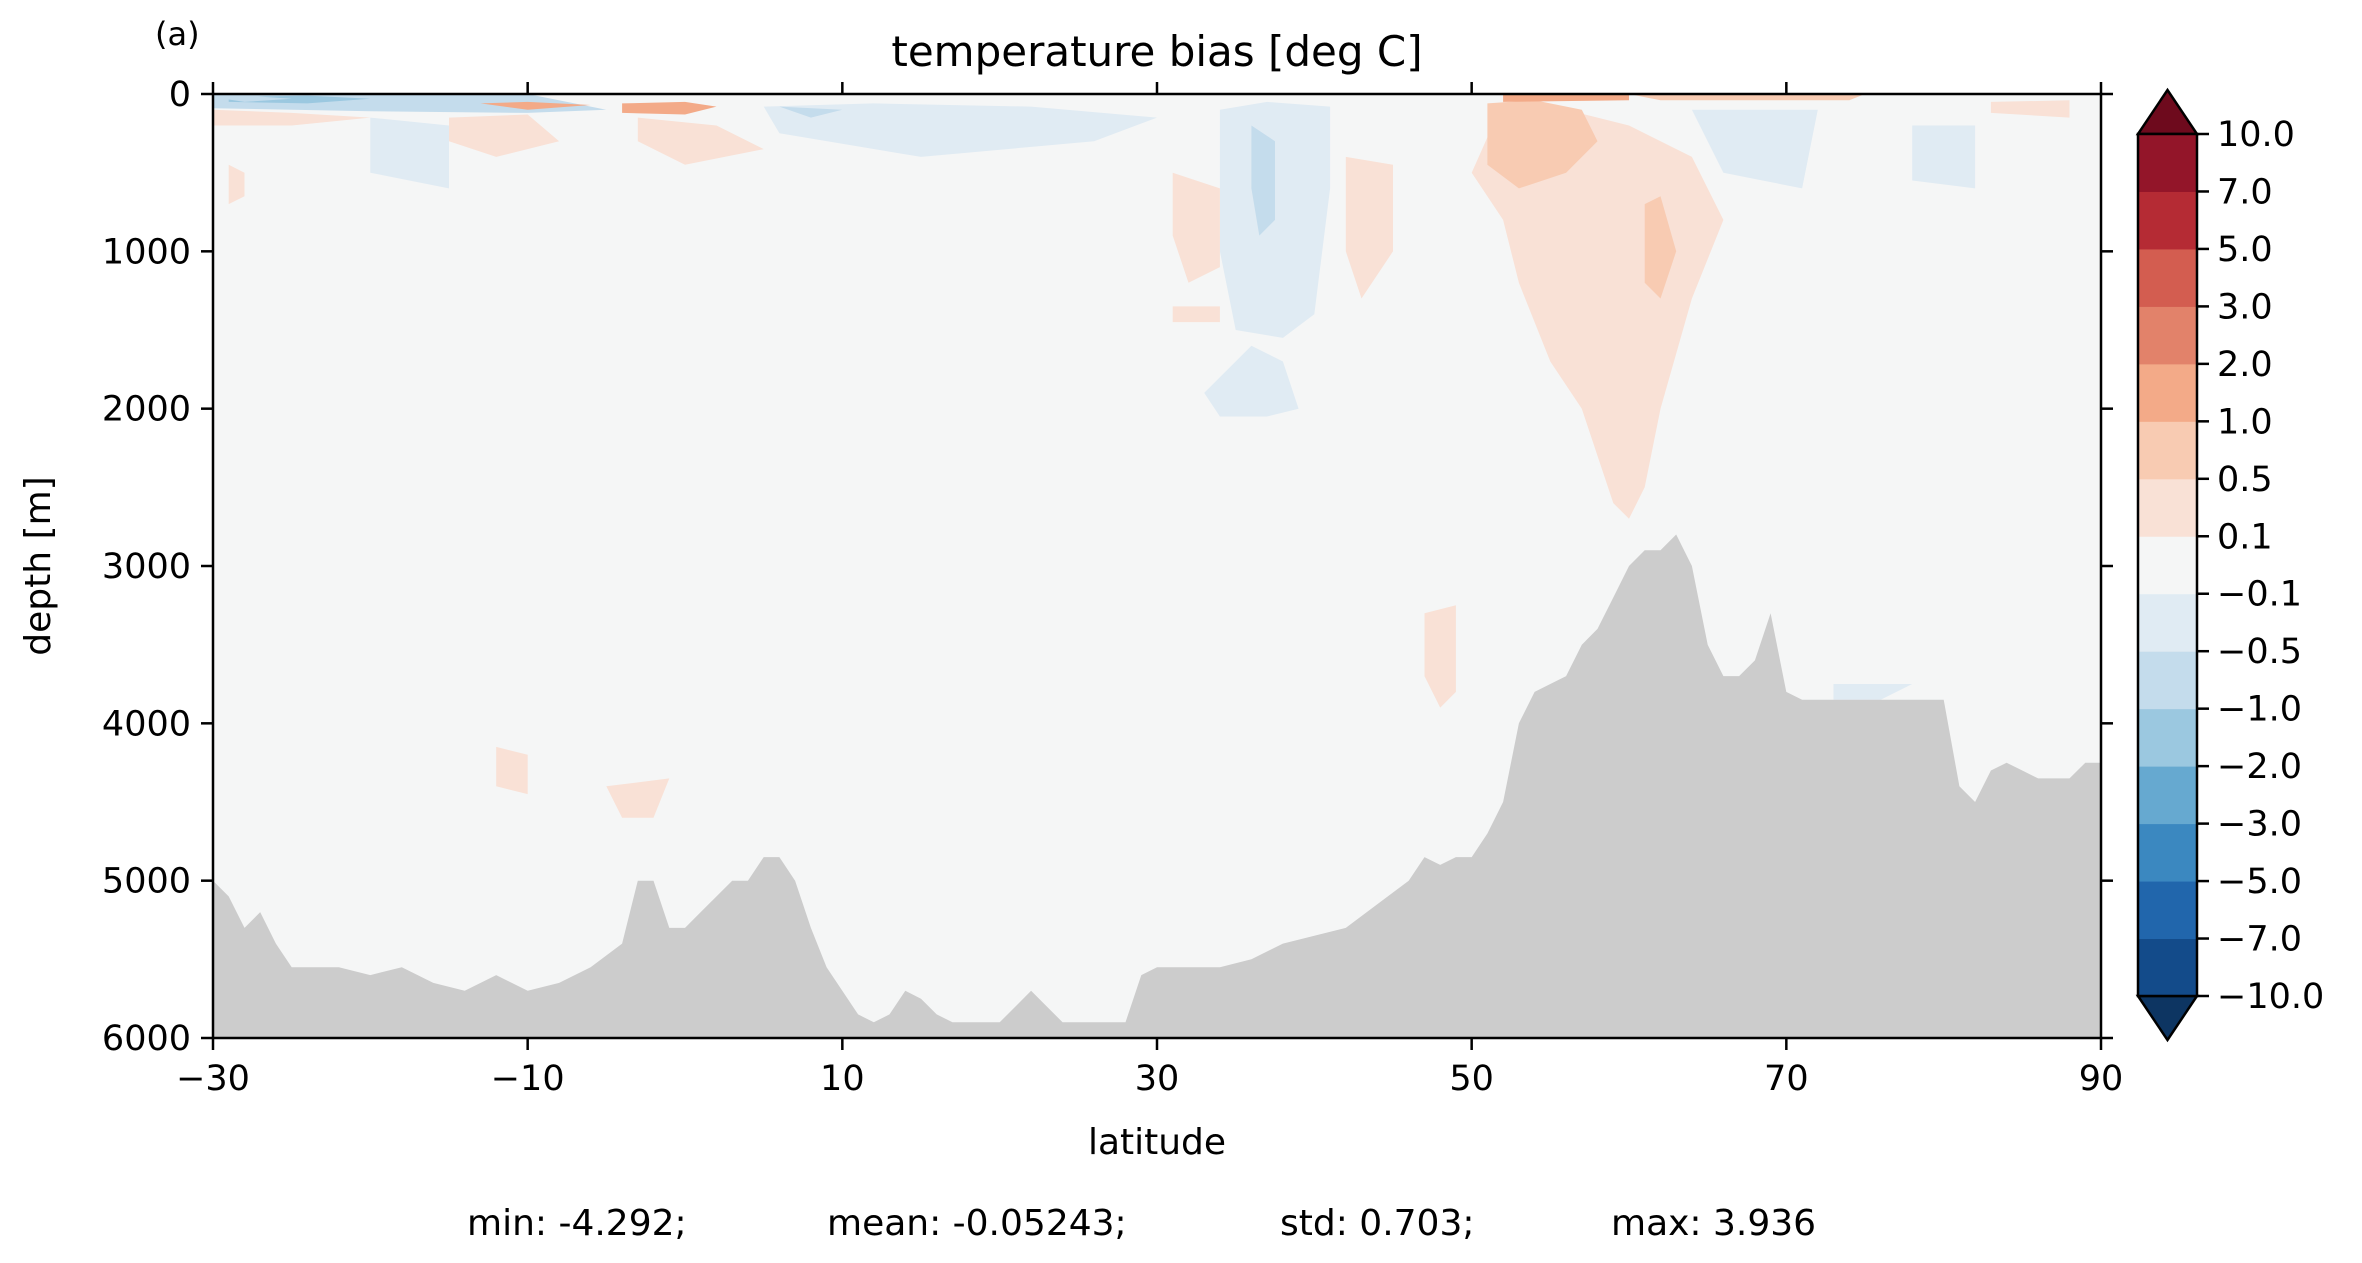 Image resolution: width=2362 pixels, height=1263 pixels. Describe the element at coordinates (180, 95) in the screenshot. I see `y-tick-label: 0` at that location.